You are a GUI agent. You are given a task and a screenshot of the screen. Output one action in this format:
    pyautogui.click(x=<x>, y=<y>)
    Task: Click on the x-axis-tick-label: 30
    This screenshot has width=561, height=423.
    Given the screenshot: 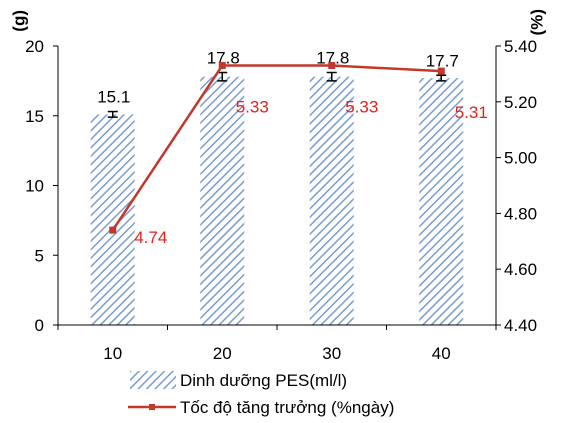 What is the action you would take?
    pyautogui.click(x=331, y=353)
    